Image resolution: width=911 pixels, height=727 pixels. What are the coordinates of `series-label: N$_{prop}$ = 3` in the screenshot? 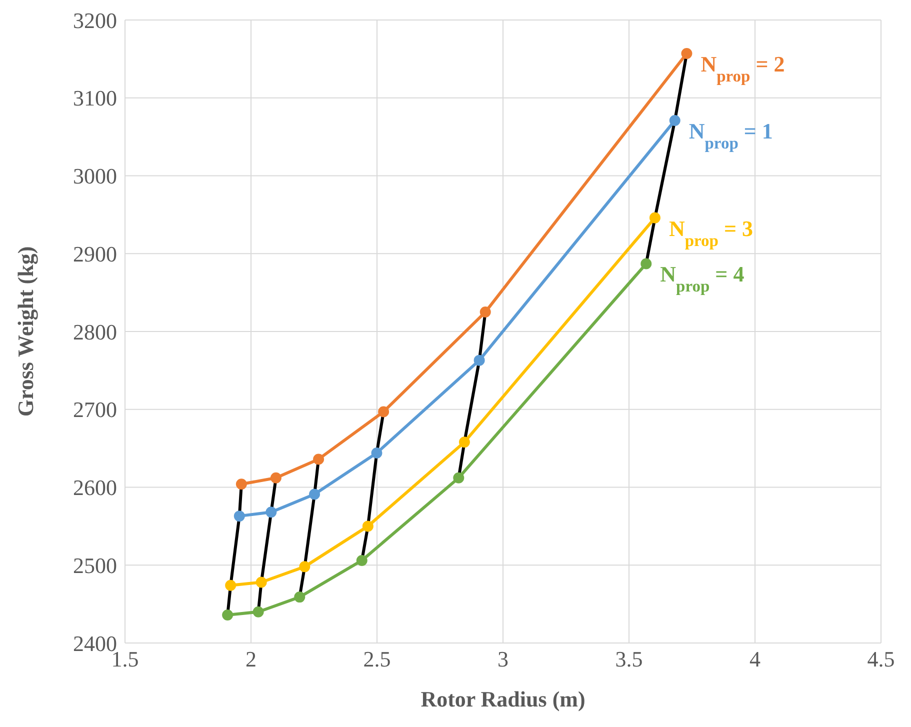 It's located at (711, 233).